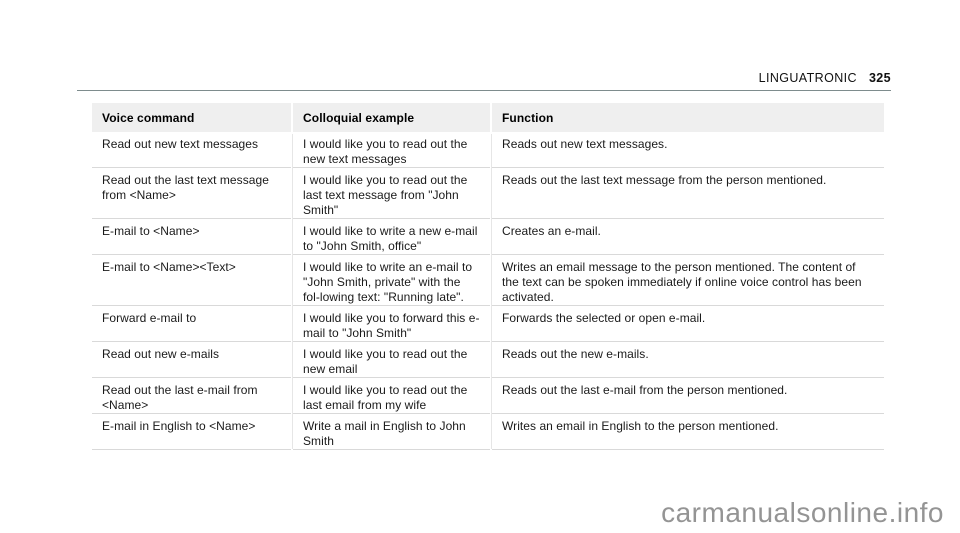 Image resolution: width=960 pixels, height=533 pixels. I want to click on voice-command-cell: Read out the last e-mail from <Name>, so click(191, 396).